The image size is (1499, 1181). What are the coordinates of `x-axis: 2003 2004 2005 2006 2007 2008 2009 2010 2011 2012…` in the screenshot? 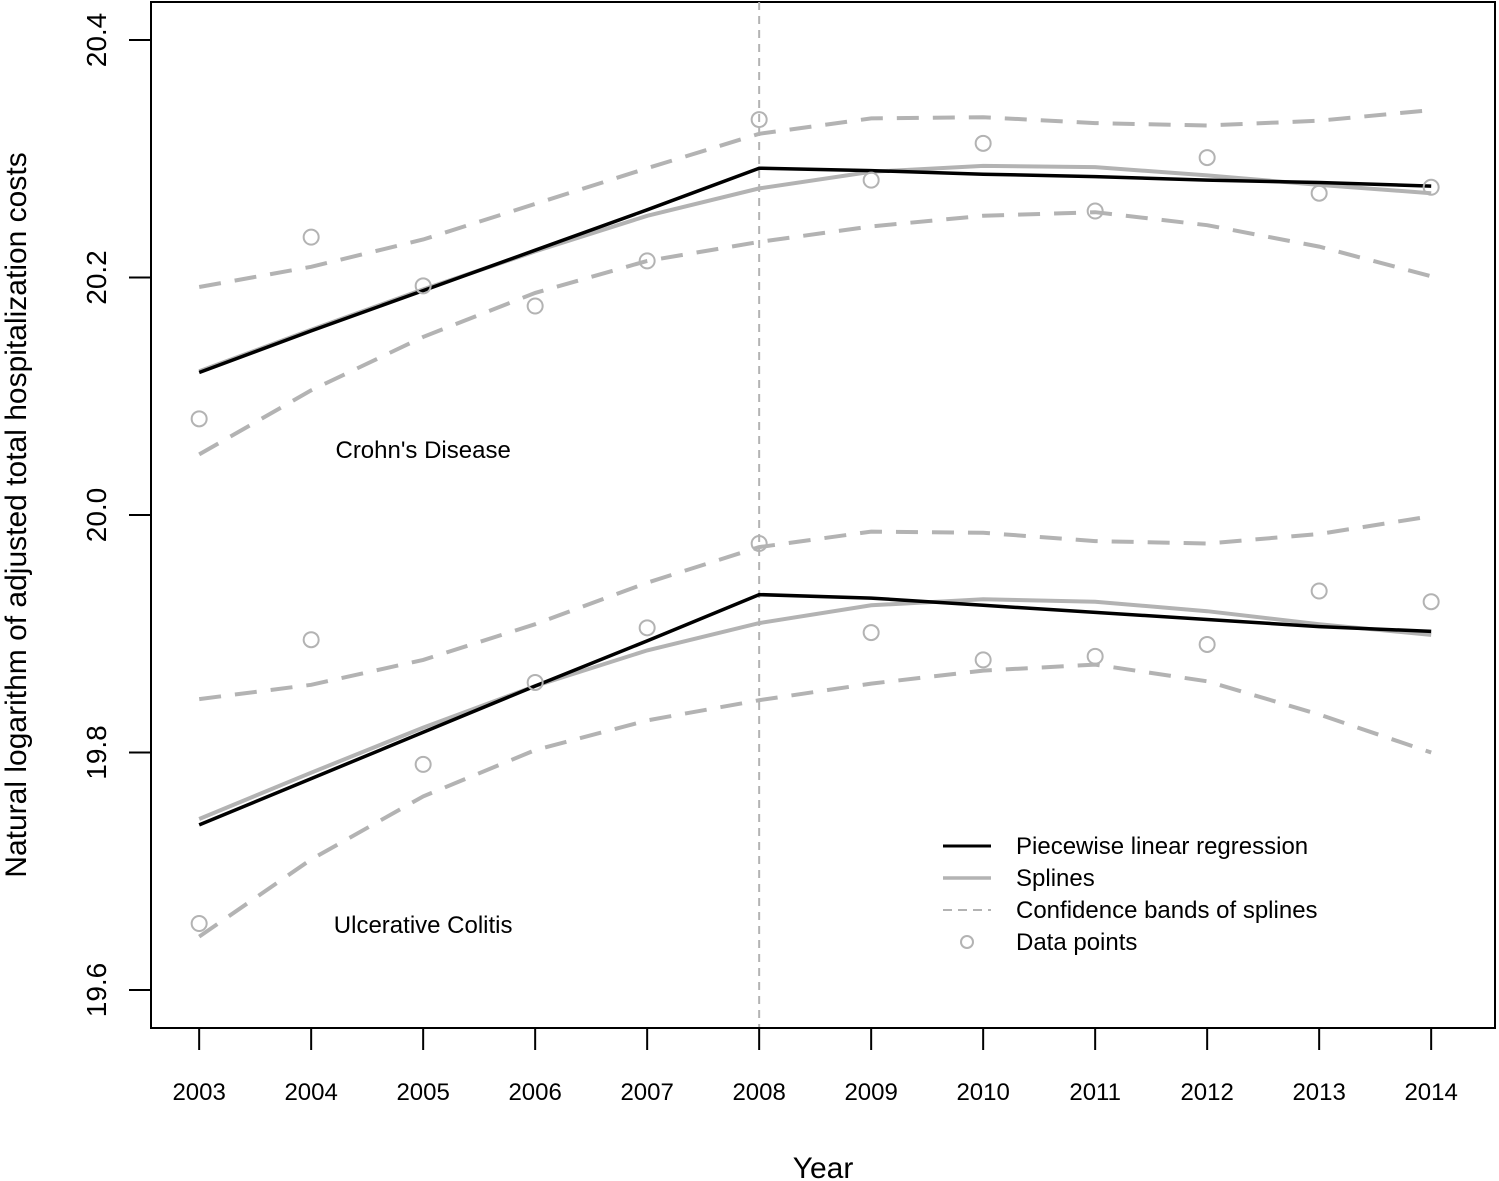 It's located at (815, 1066).